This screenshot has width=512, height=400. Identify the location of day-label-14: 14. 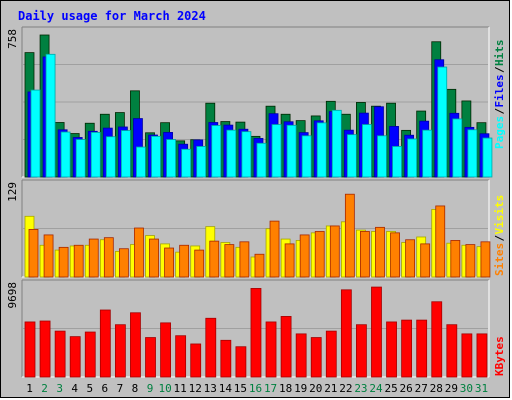
(226, 388).